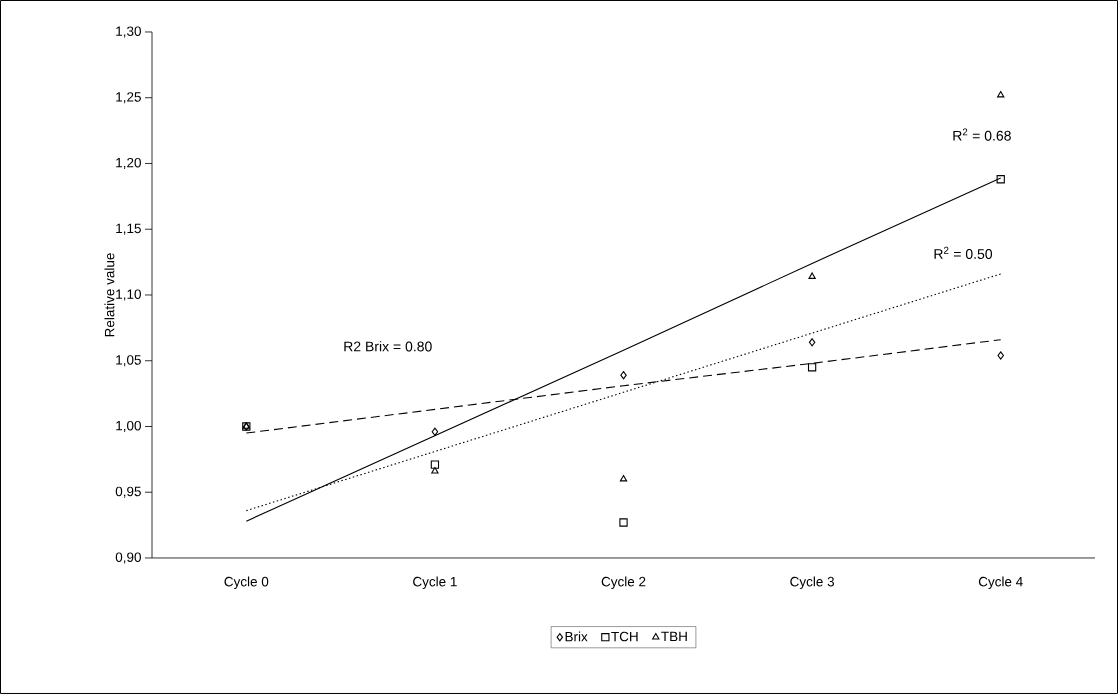 This screenshot has width=1118, height=694. What do you see at coordinates (963, 252) in the screenshot?
I see `annotation: R$^{2}$ = 0.50` at bounding box center [963, 252].